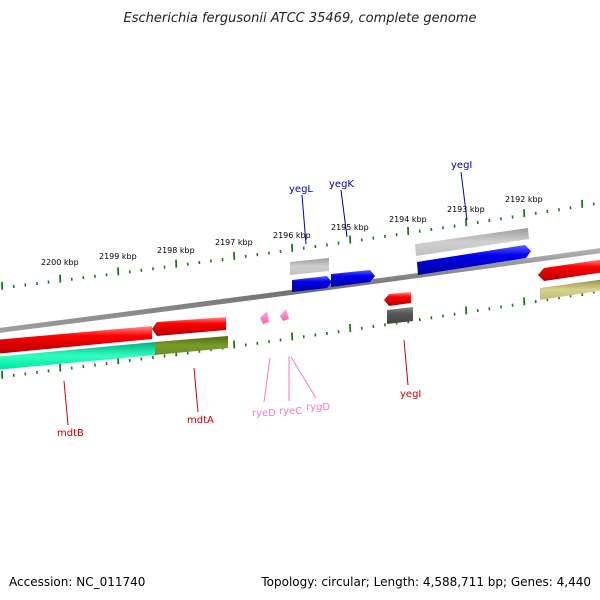 This screenshot has height=600, width=600. Describe the element at coordinates (410, 394) in the screenshot. I see `gene-label-yegI-bottom: yegI` at that location.